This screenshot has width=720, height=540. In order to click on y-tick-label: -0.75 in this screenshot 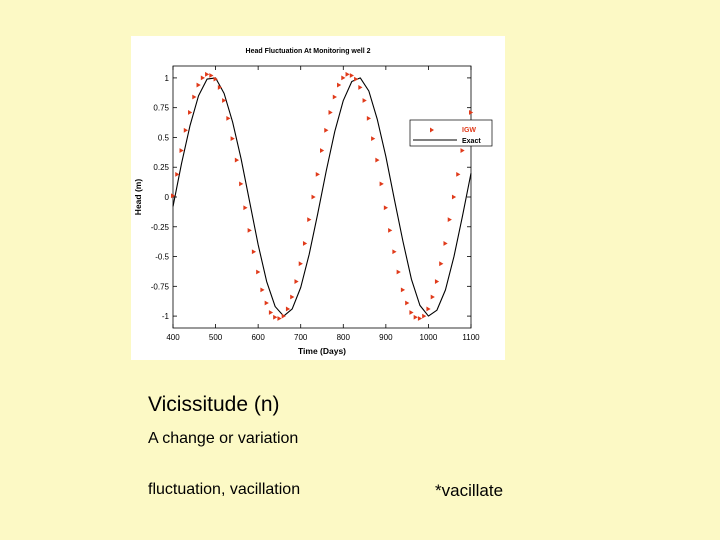, I will do `click(160, 286)`.